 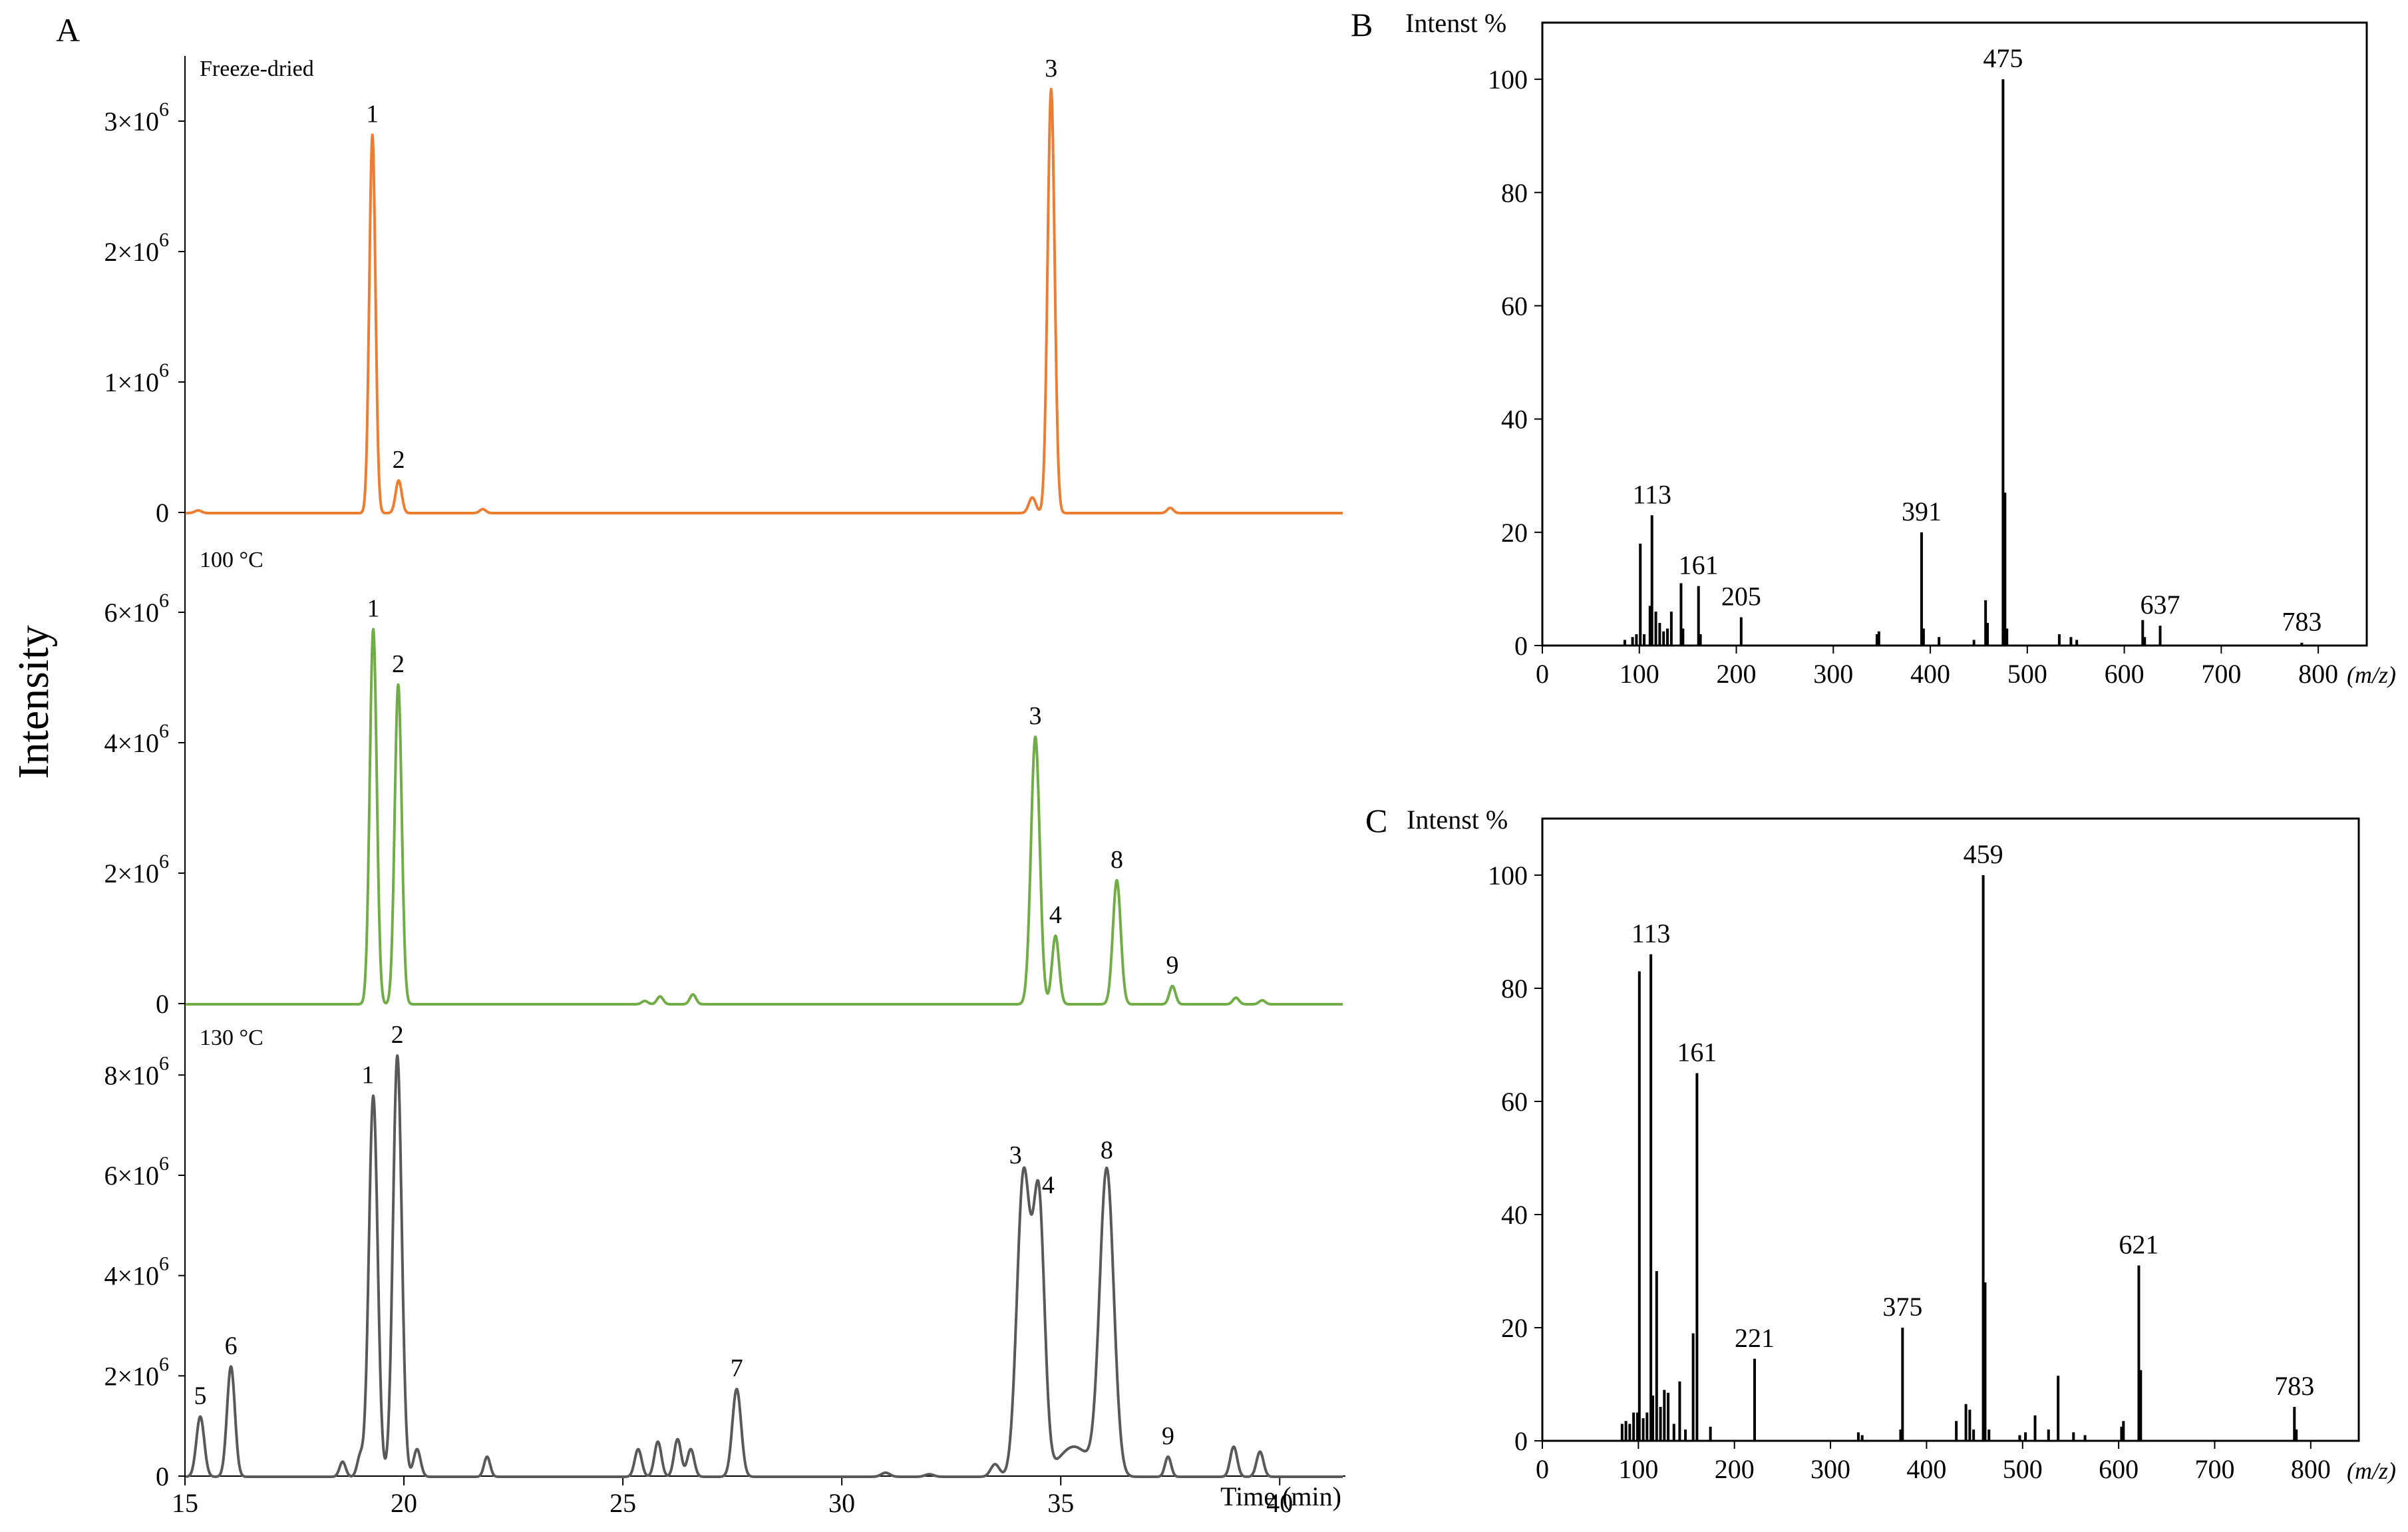 What do you see at coordinates (1362, 24) in the screenshot?
I see `panel-letter-b: B` at bounding box center [1362, 24].